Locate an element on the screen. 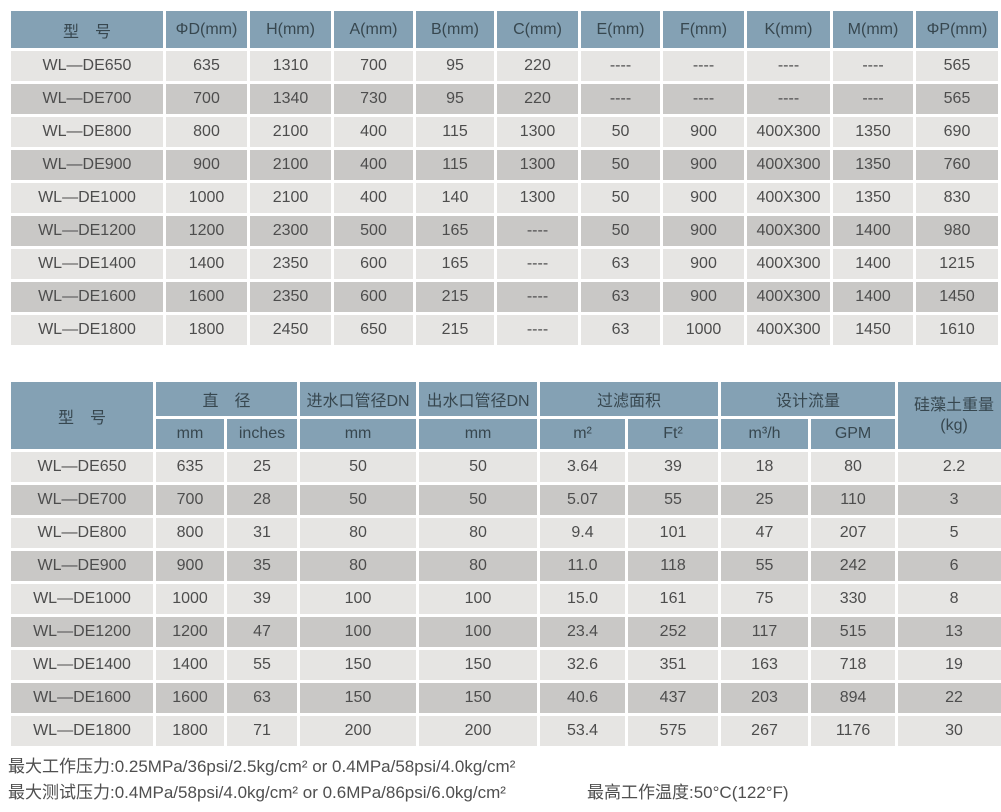  model-cell: WL—DE1600 is located at coordinates (87, 297).